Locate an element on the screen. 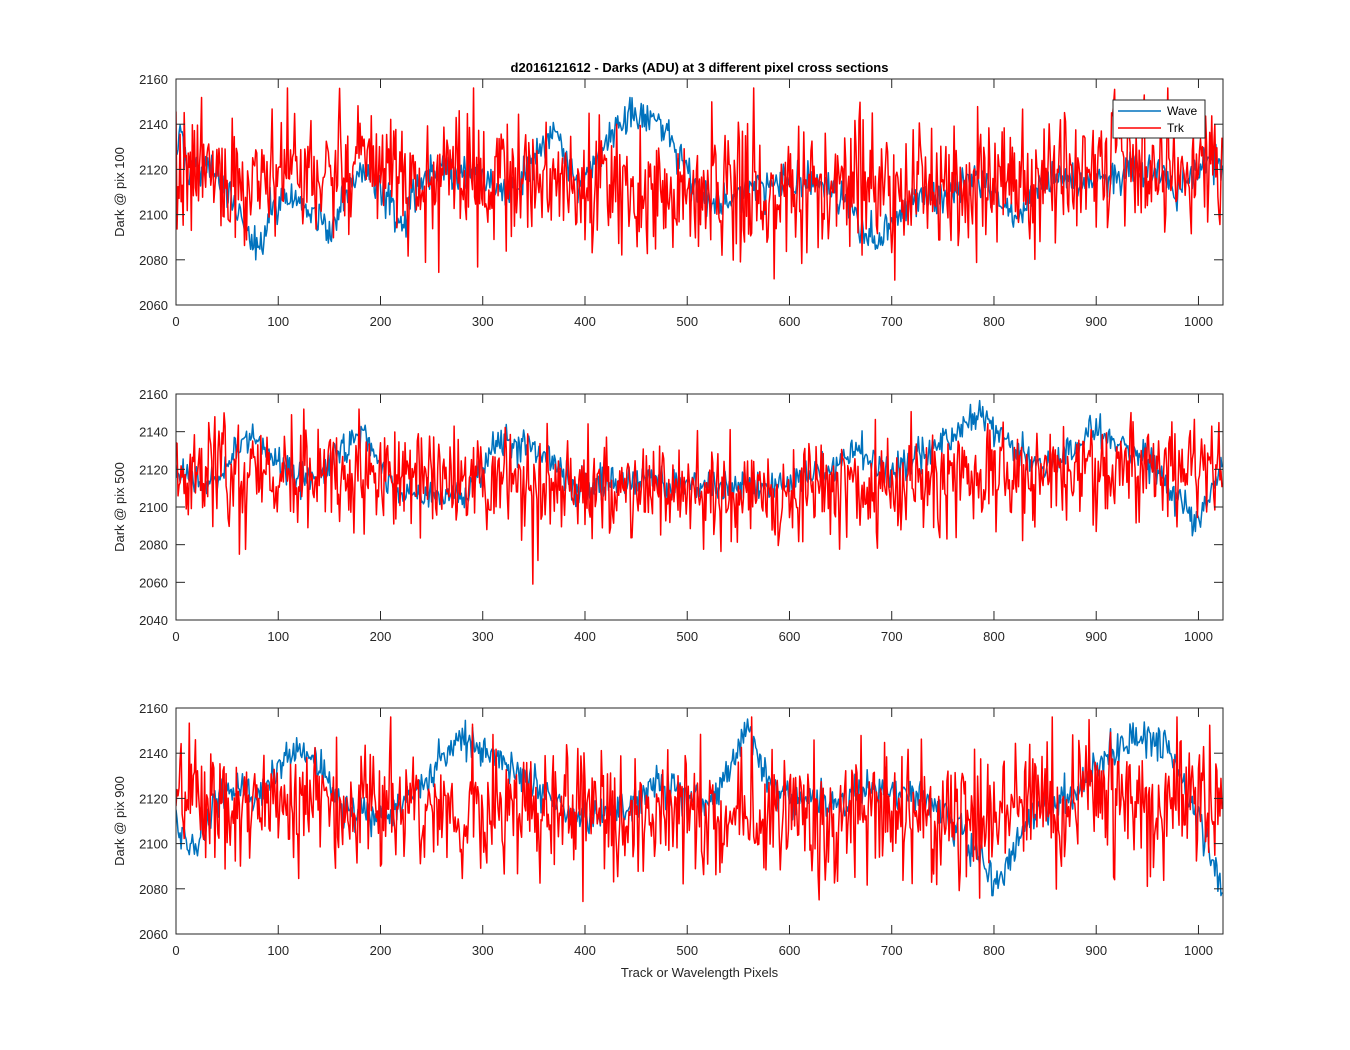 The image size is (1350, 1050). legend: Wave Trk is located at coordinates (1159, 119).